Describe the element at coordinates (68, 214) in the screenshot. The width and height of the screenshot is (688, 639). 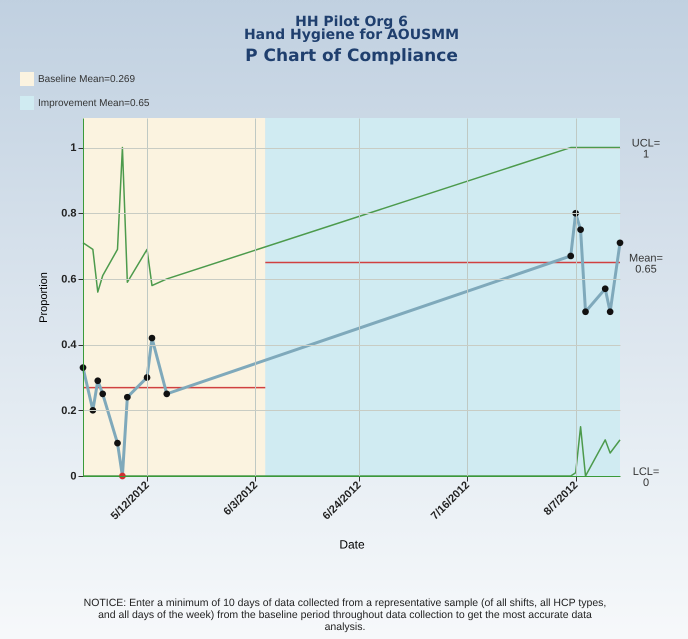
I see `y-tick-label: 0.8` at that location.